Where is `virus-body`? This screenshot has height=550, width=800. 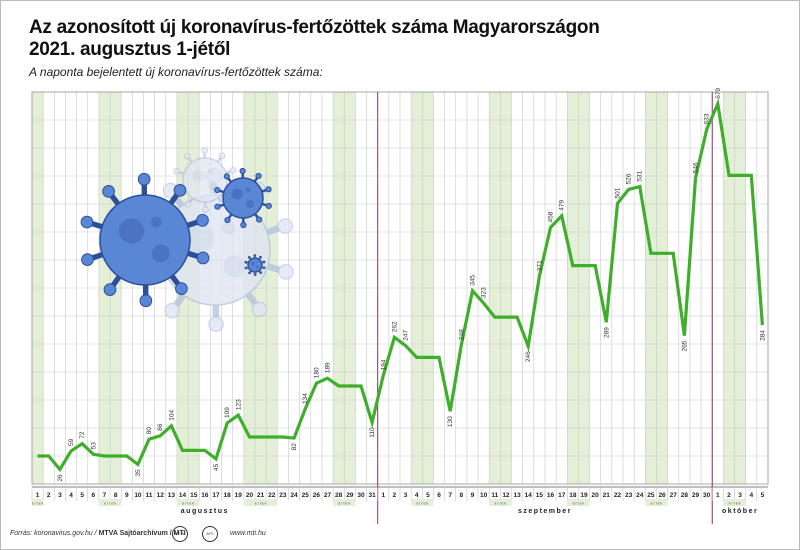 virus-body is located at coordinates (205, 180).